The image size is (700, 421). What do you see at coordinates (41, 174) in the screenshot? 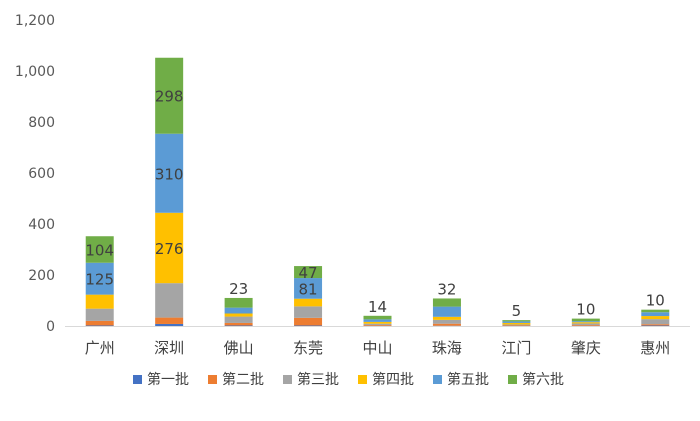
I see `y-tick-label: 600` at bounding box center [41, 174].